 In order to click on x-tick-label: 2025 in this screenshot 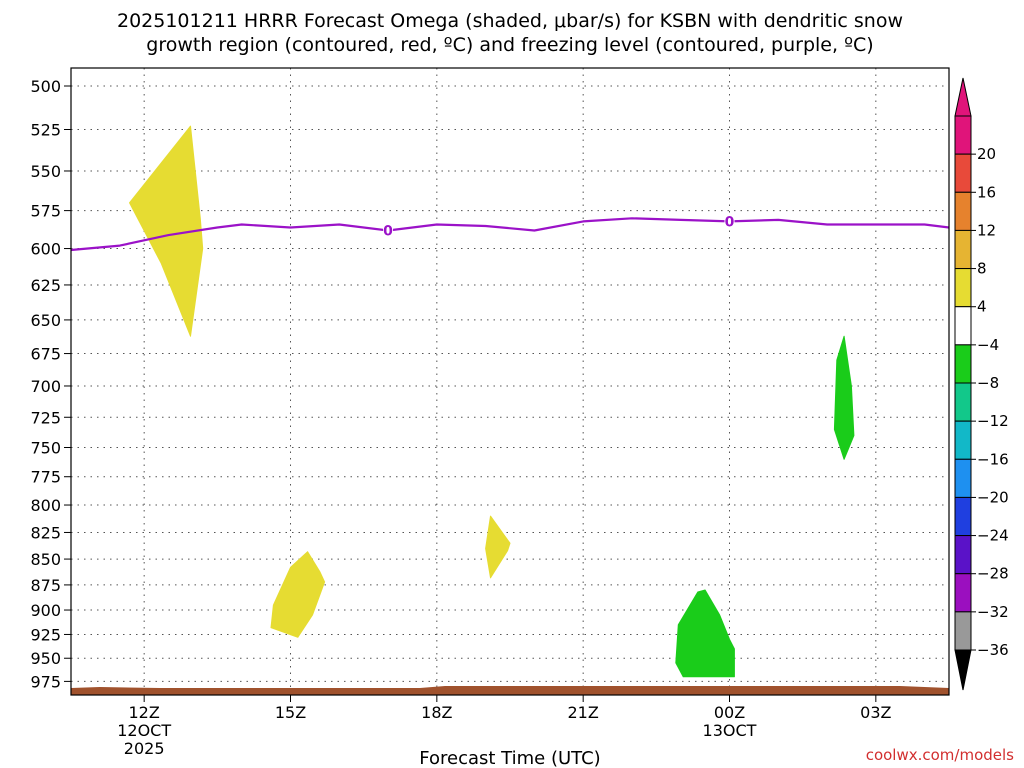, I will do `click(144, 748)`.